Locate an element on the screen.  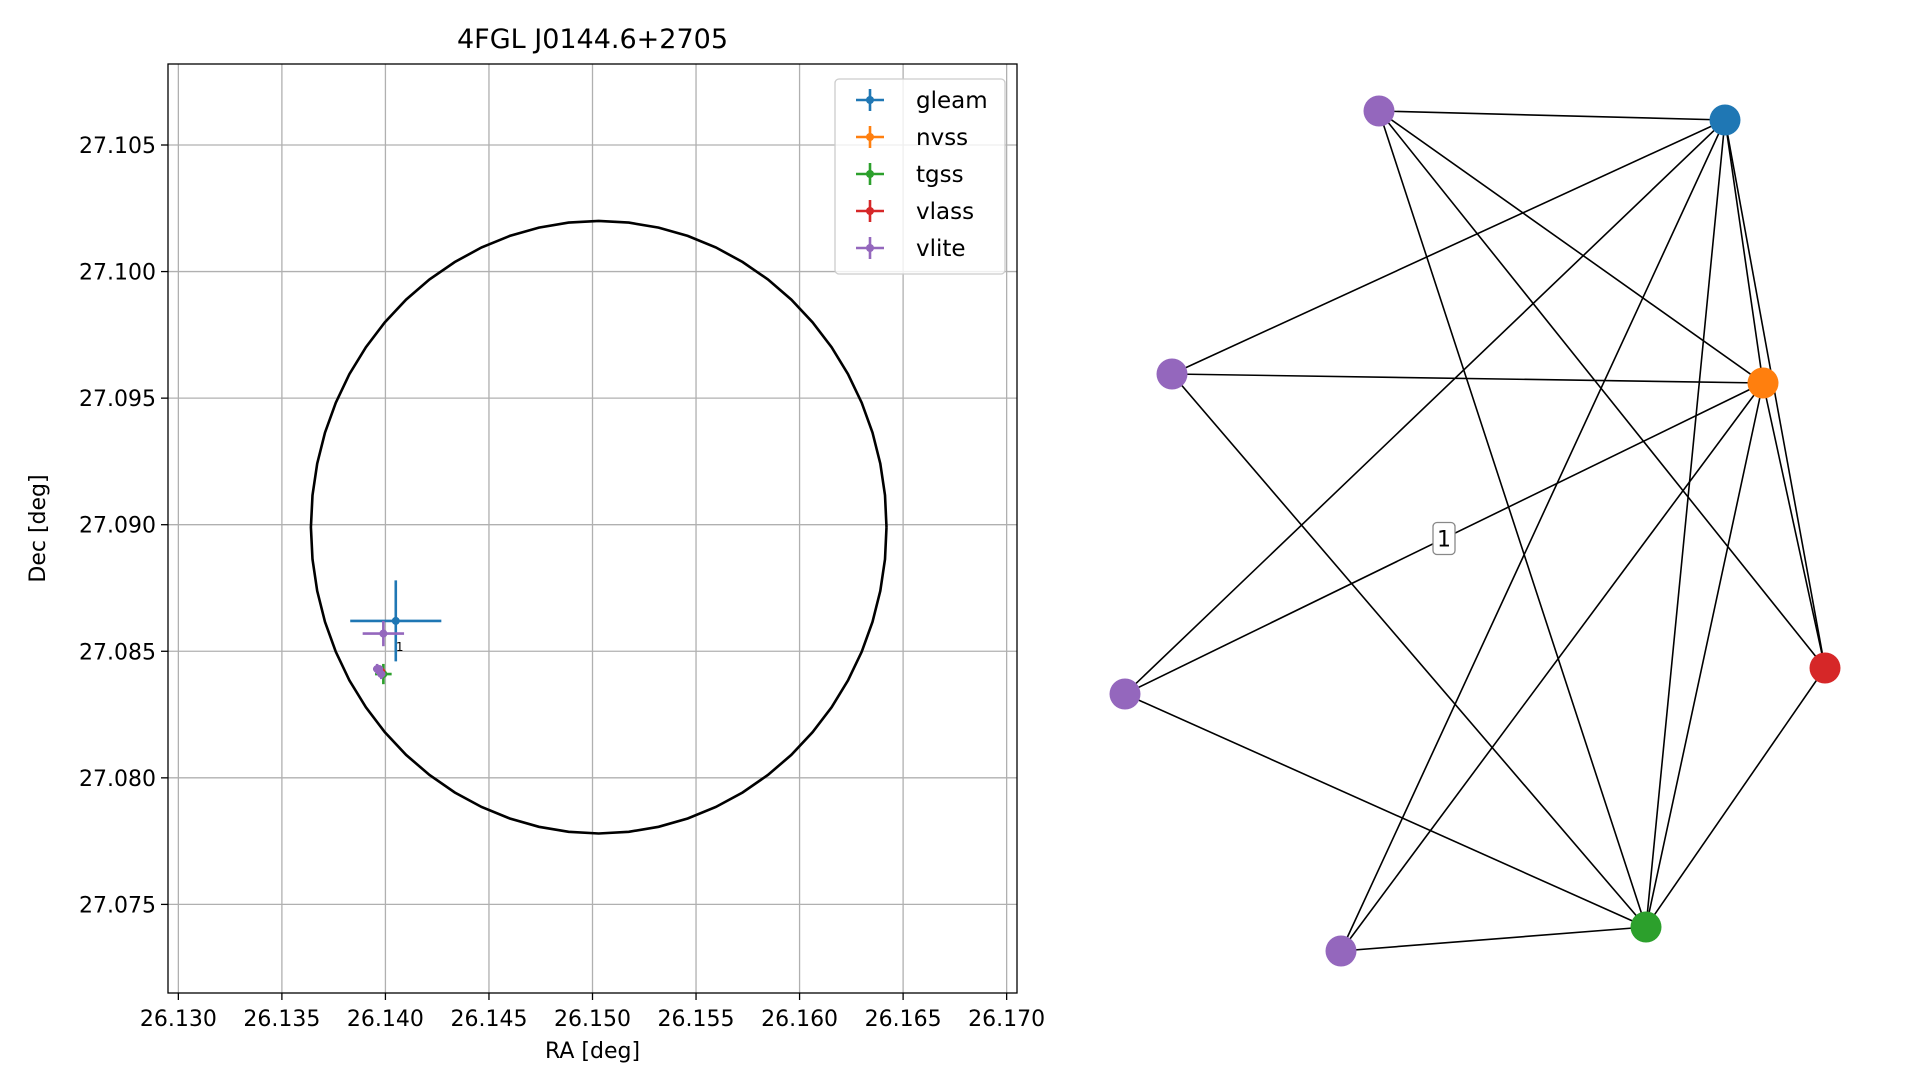
legend-item-vlass: vlass is located at coordinates (915, 212).